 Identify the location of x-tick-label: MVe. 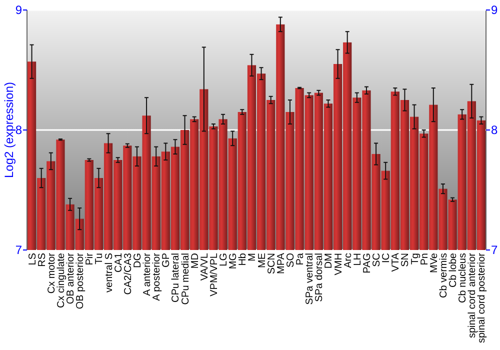
(434, 263).